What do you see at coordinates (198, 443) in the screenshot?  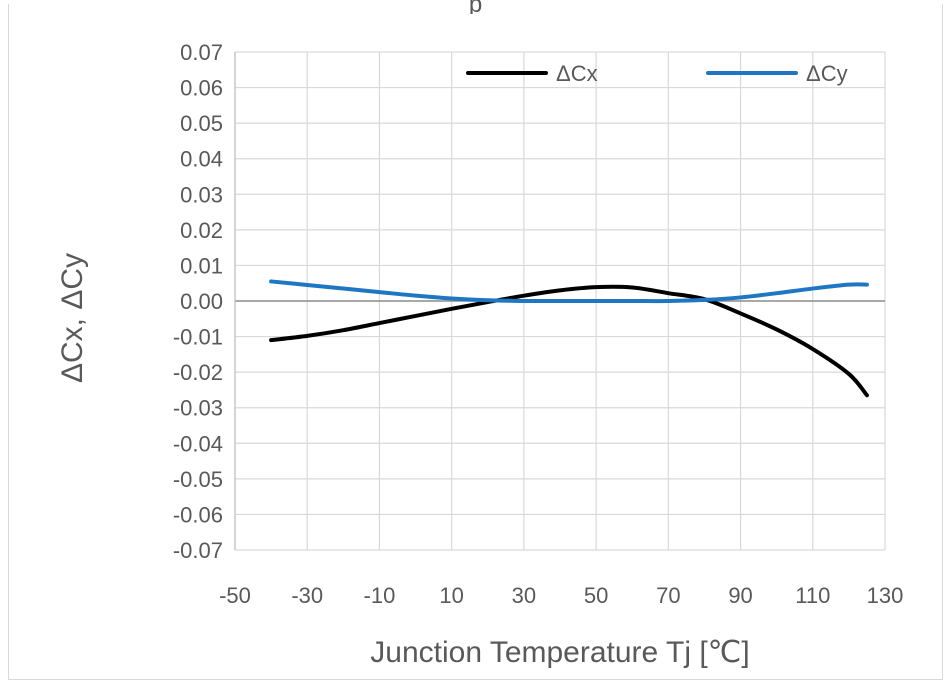 I see `y-tick-label: -0.04` at bounding box center [198, 443].